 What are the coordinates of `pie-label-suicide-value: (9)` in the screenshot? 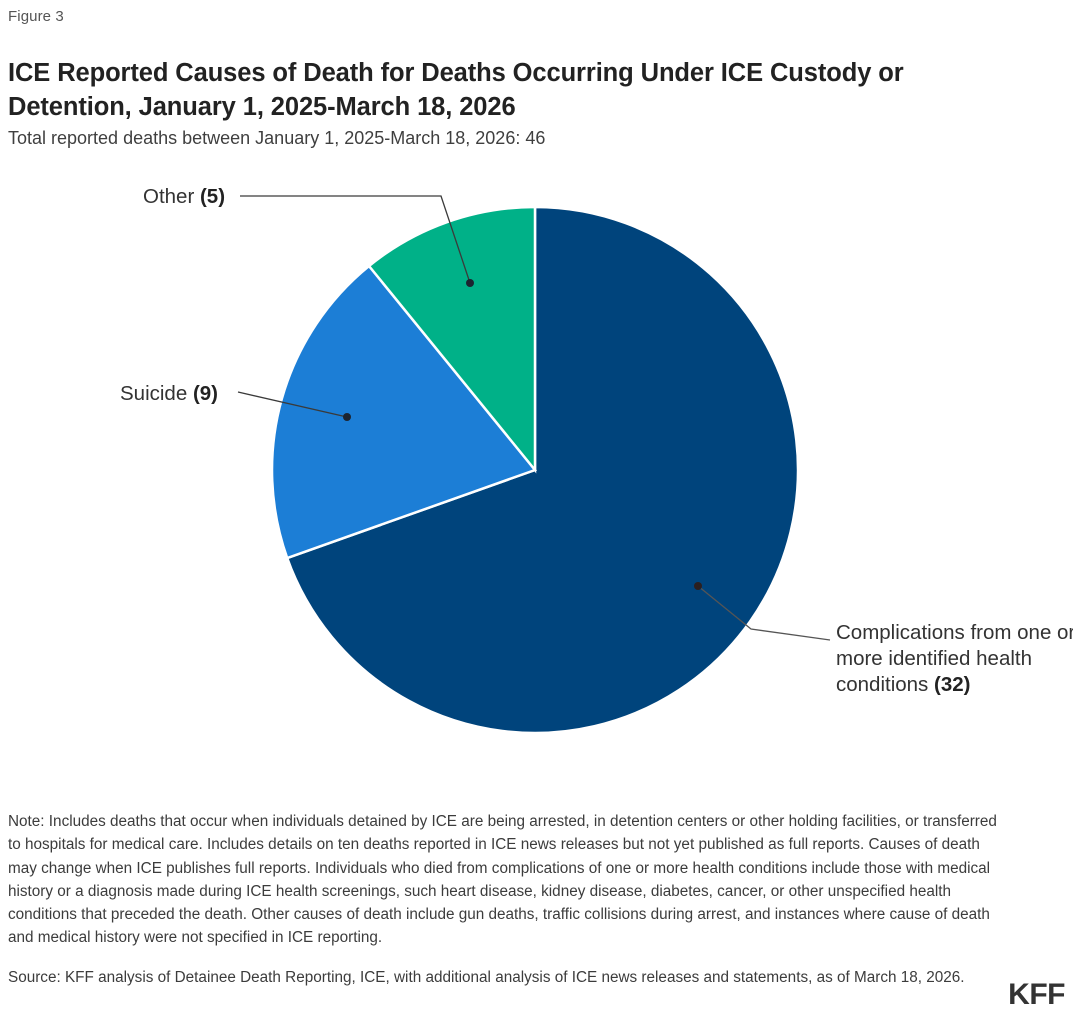 It's located at (205, 393).